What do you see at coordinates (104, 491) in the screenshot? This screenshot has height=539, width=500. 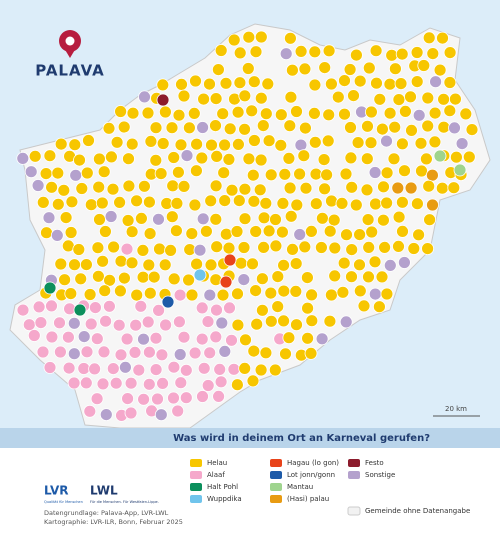 I see `lwl-logo: LWL` at bounding box center [104, 491].